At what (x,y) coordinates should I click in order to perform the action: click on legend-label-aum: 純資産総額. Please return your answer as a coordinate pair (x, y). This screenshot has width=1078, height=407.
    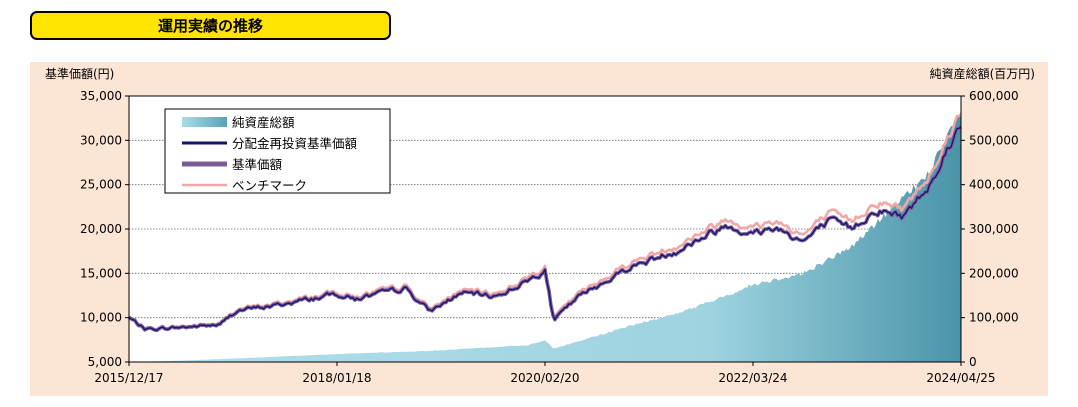
    Looking at the image, I should click on (263, 122).